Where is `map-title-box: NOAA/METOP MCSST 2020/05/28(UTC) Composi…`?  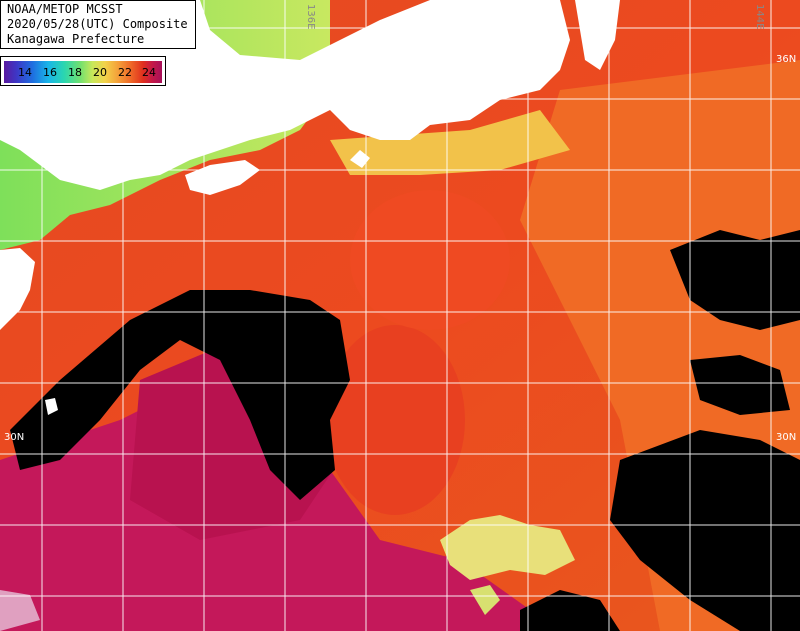 map-title-box: NOAA/METOP MCSST 2020/05/28(UTC) Composi… is located at coordinates (98, 24).